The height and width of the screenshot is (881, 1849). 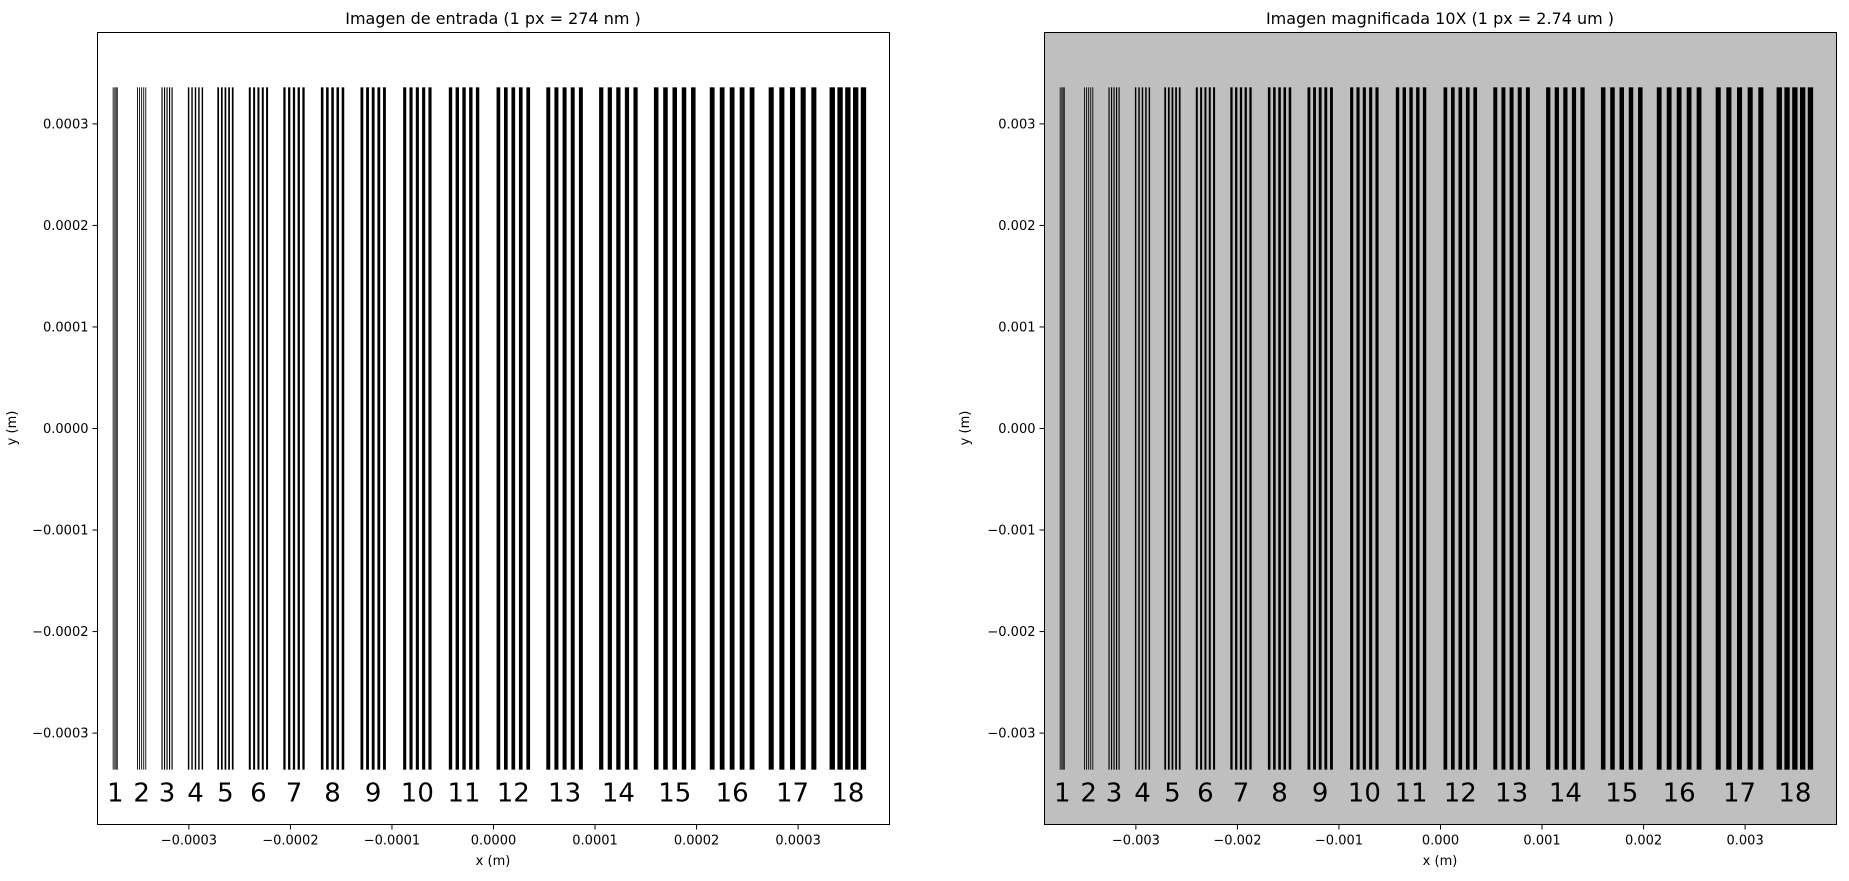 What do you see at coordinates (195, 794) in the screenshot?
I see `input-image-group-number-4: 4` at bounding box center [195, 794].